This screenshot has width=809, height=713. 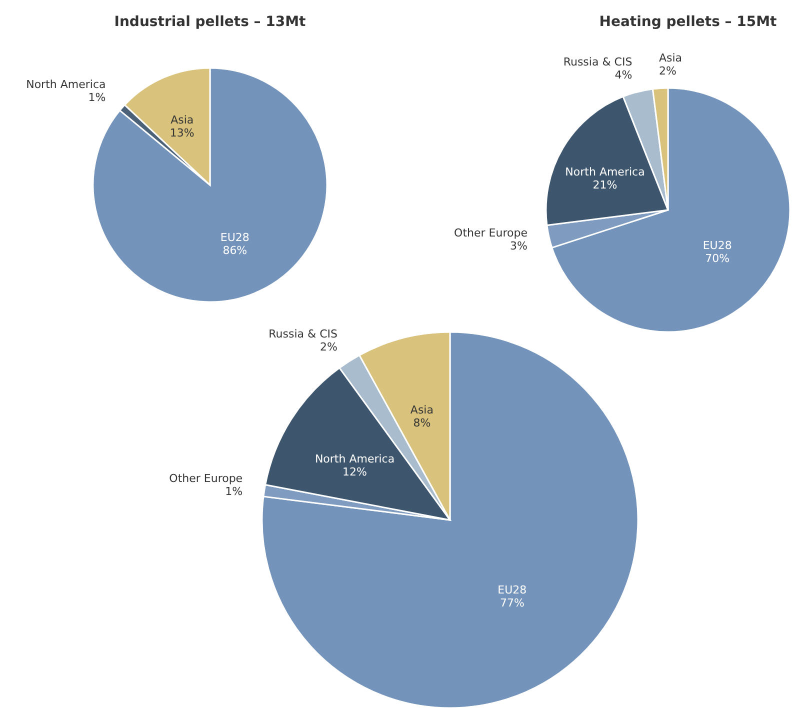 What do you see at coordinates (235, 250) in the screenshot?
I see `data-label: 86%` at bounding box center [235, 250].